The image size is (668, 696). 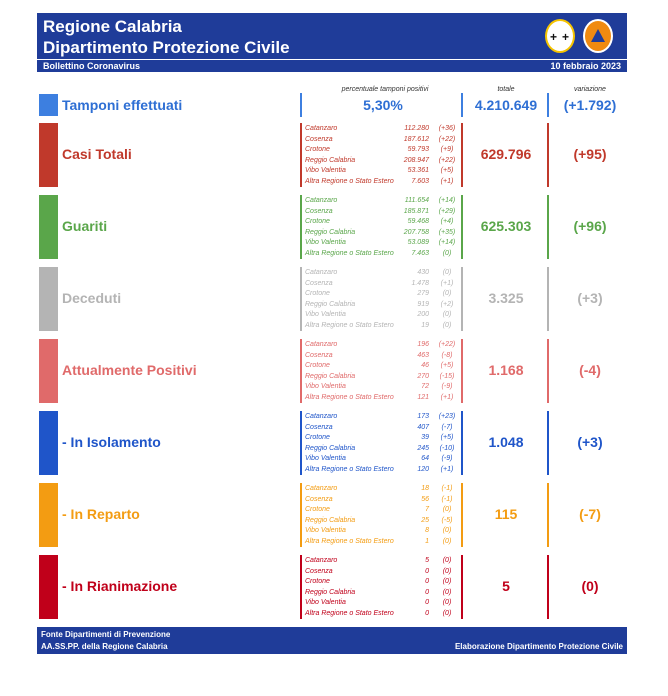 I want to click on section-isolamento-swatch, so click(x=48, y=443).